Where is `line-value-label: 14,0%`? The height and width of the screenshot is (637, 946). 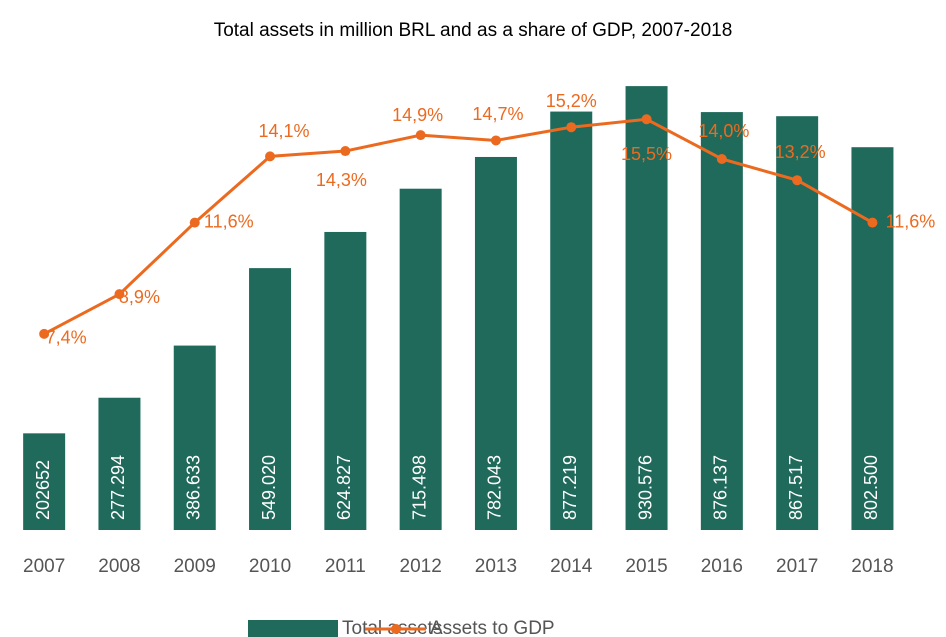
line-value-label: 14,0% is located at coordinates (723, 131).